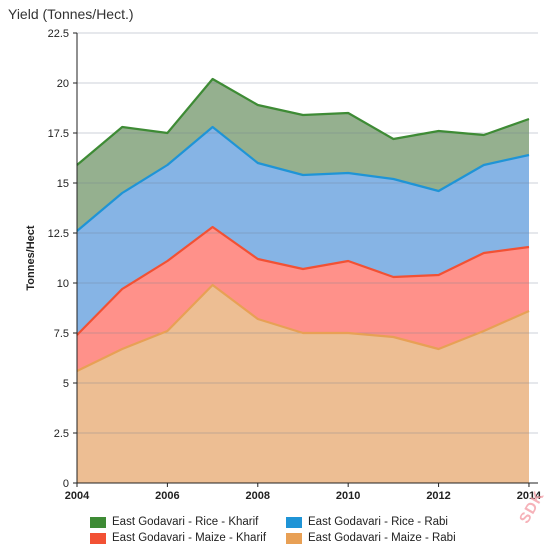 This screenshot has width=548, height=554. What do you see at coordinates (63, 84) in the screenshot?
I see `y-tick-label-8: 20` at bounding box center [63, 84].